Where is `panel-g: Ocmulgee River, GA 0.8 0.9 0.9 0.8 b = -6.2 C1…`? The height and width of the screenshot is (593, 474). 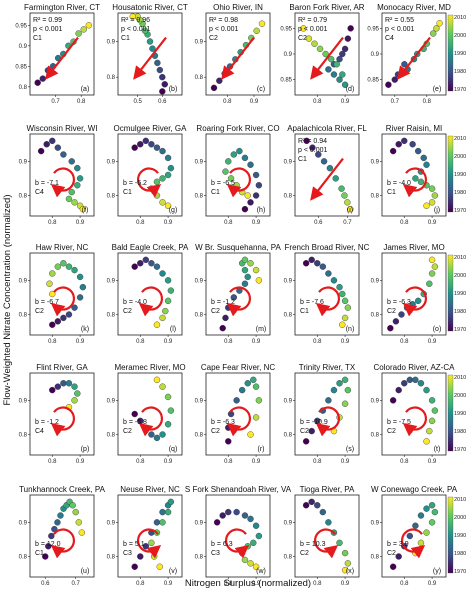 panel-g: Ocmulgee River, GA 0.8 0.9 0.9 0.8 b = -6.2 C1… is located at coordinates (147, 175).